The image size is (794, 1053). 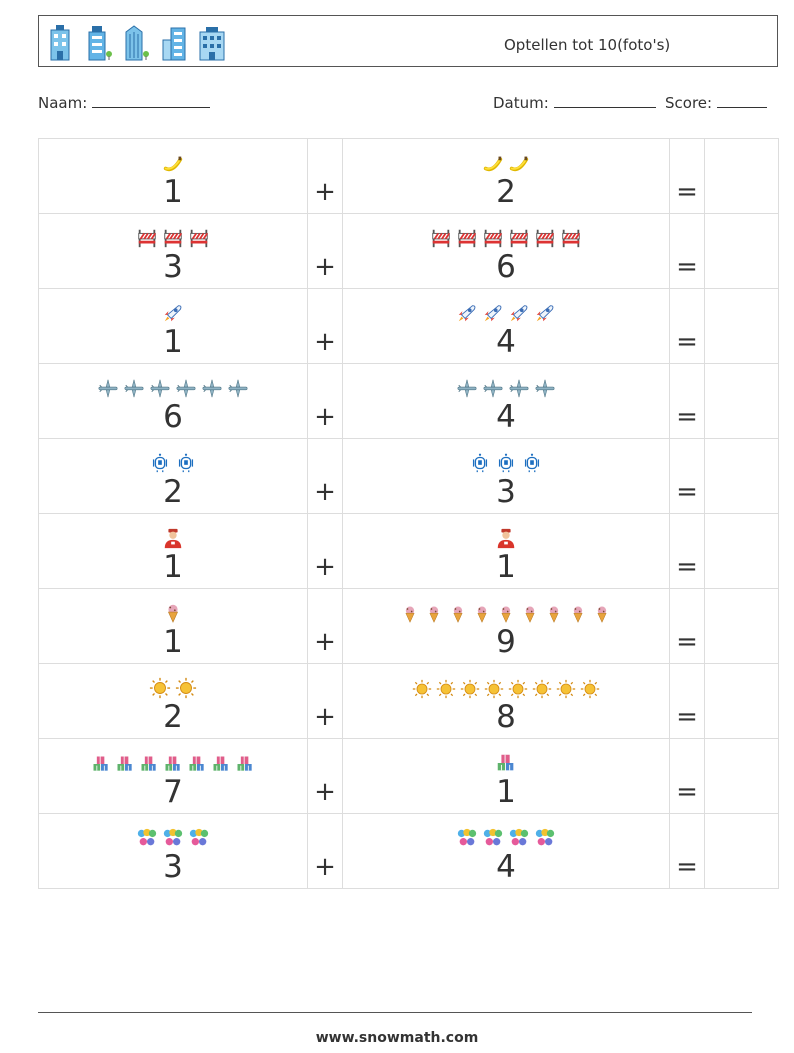 I want to click on problem-row: 1 +9 =, so click(x=408, y=626).